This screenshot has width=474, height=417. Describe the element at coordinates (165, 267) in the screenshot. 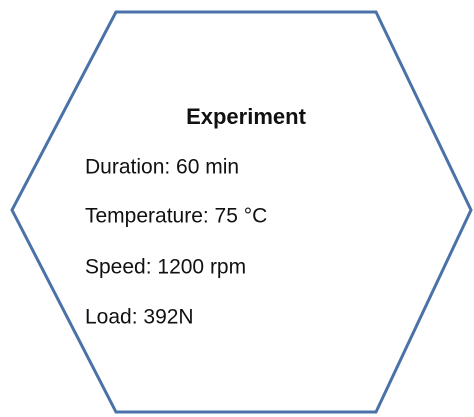

I see `box-line: Speed: 1200 rpm` at that location.